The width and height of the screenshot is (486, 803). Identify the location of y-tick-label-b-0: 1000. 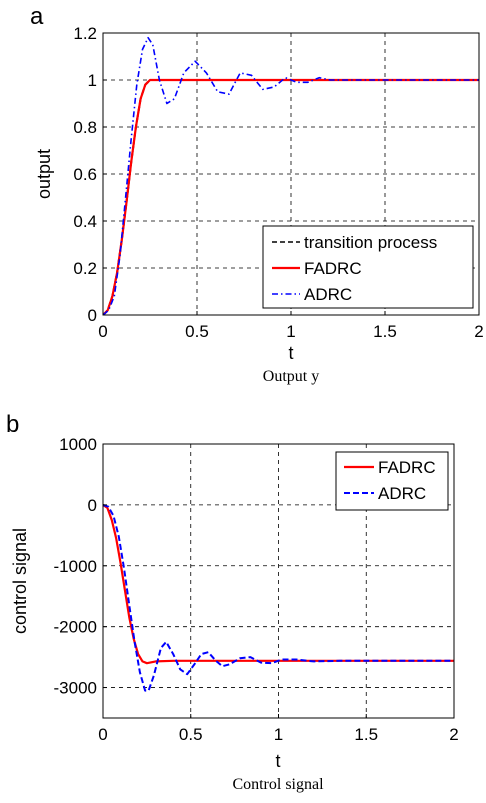
(78, 444).